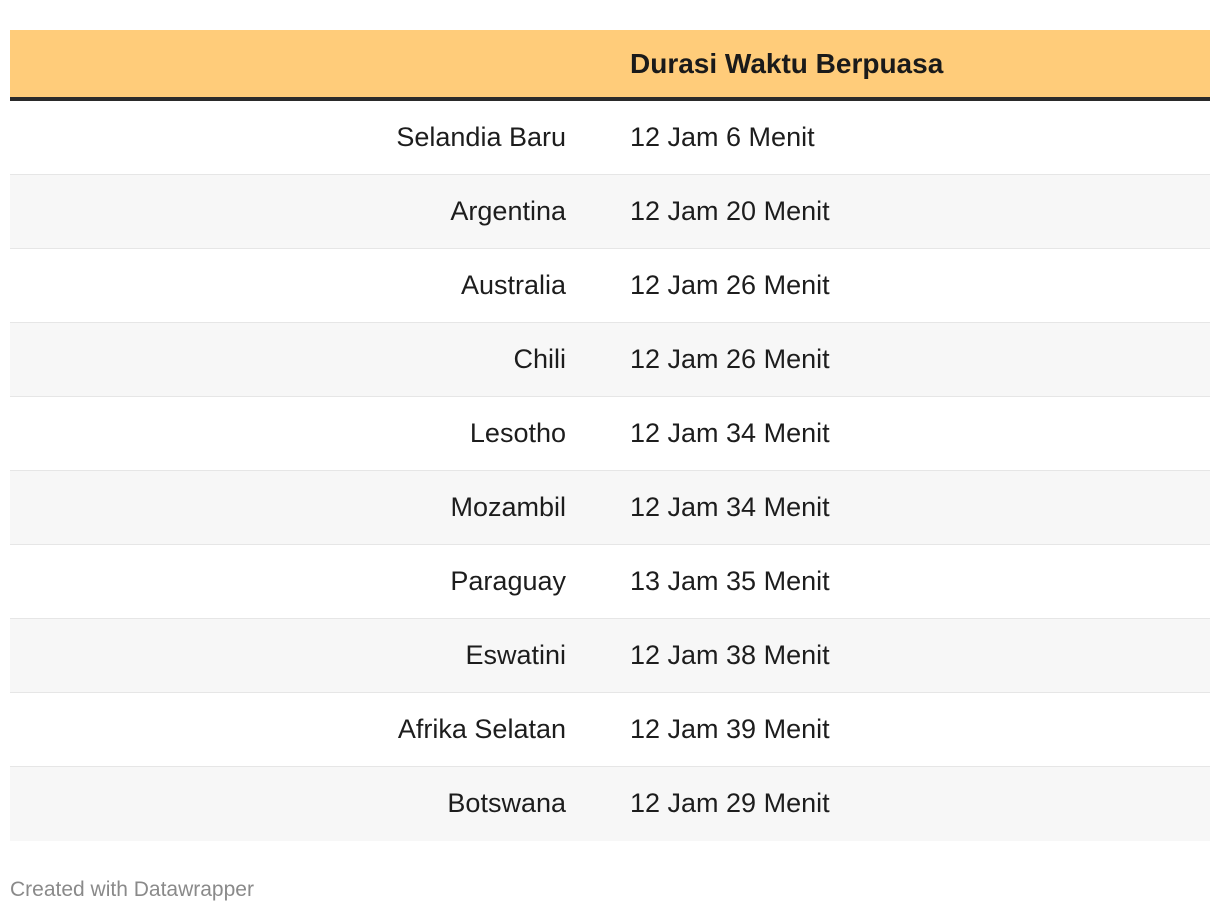 The width and height of the screenshot is (1220, 916). What do you see at coordinates (787, 63) in the screenshot?
I see `header-duration-column: Durasi Waktu Berpuasa` at bounding box center [787, 63].